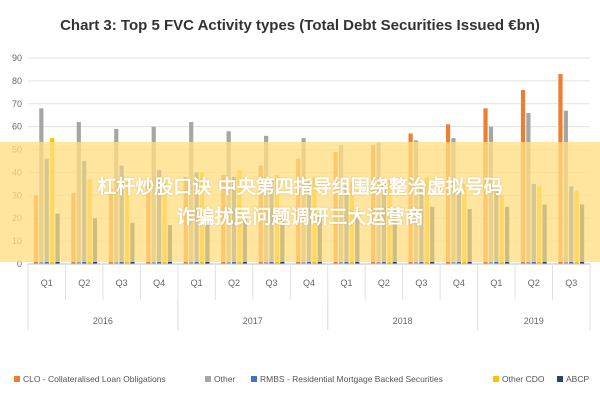  Describe the element at coordinates (19, 264) in the screenshot. I see `y-tick-label: 0` at that location.